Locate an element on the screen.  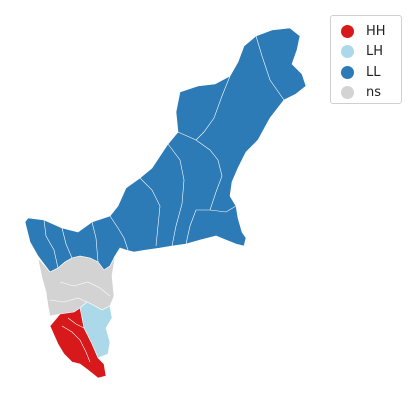
legend-swatch-hh is located at coordinates (347, 31).